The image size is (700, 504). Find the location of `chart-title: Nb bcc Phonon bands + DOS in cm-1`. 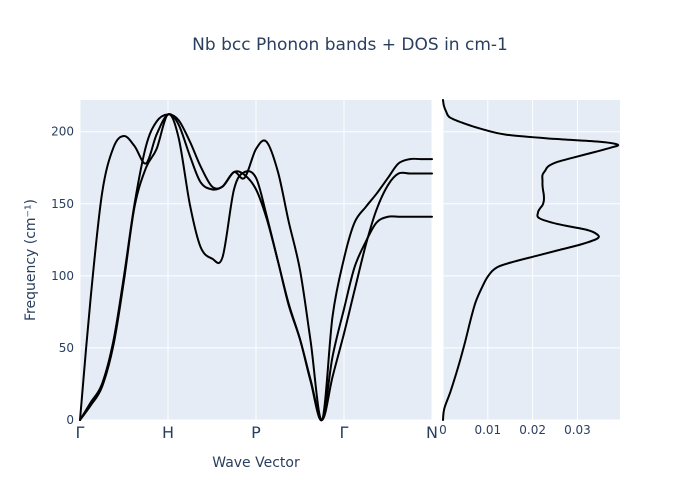

chart-title: Nb bcc Phonon bands + DOS in cm-1 is located at coordinates (350, 45).